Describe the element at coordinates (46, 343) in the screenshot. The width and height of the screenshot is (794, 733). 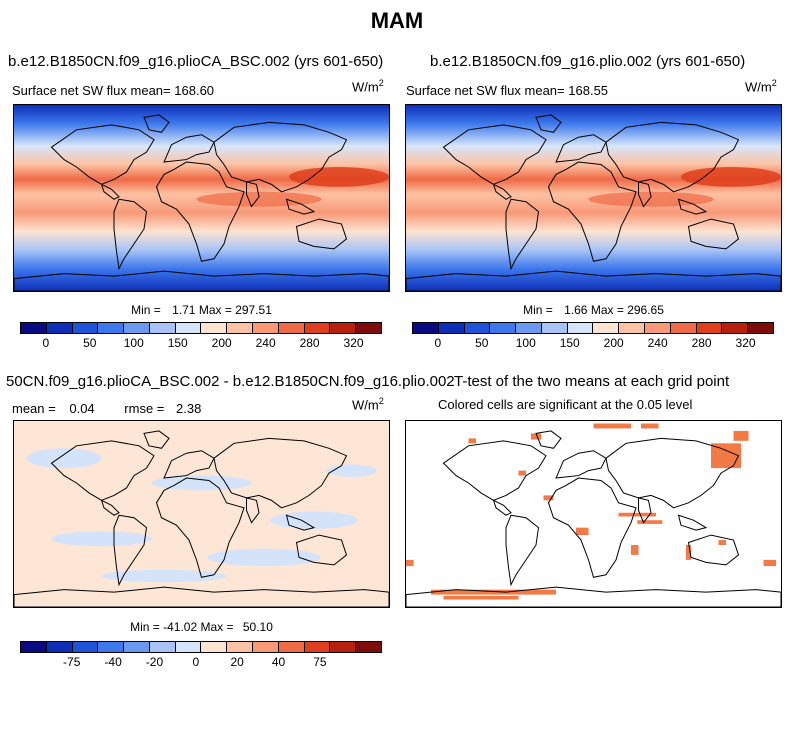
I see `panel1-colorbar-tick: 0` at that location.